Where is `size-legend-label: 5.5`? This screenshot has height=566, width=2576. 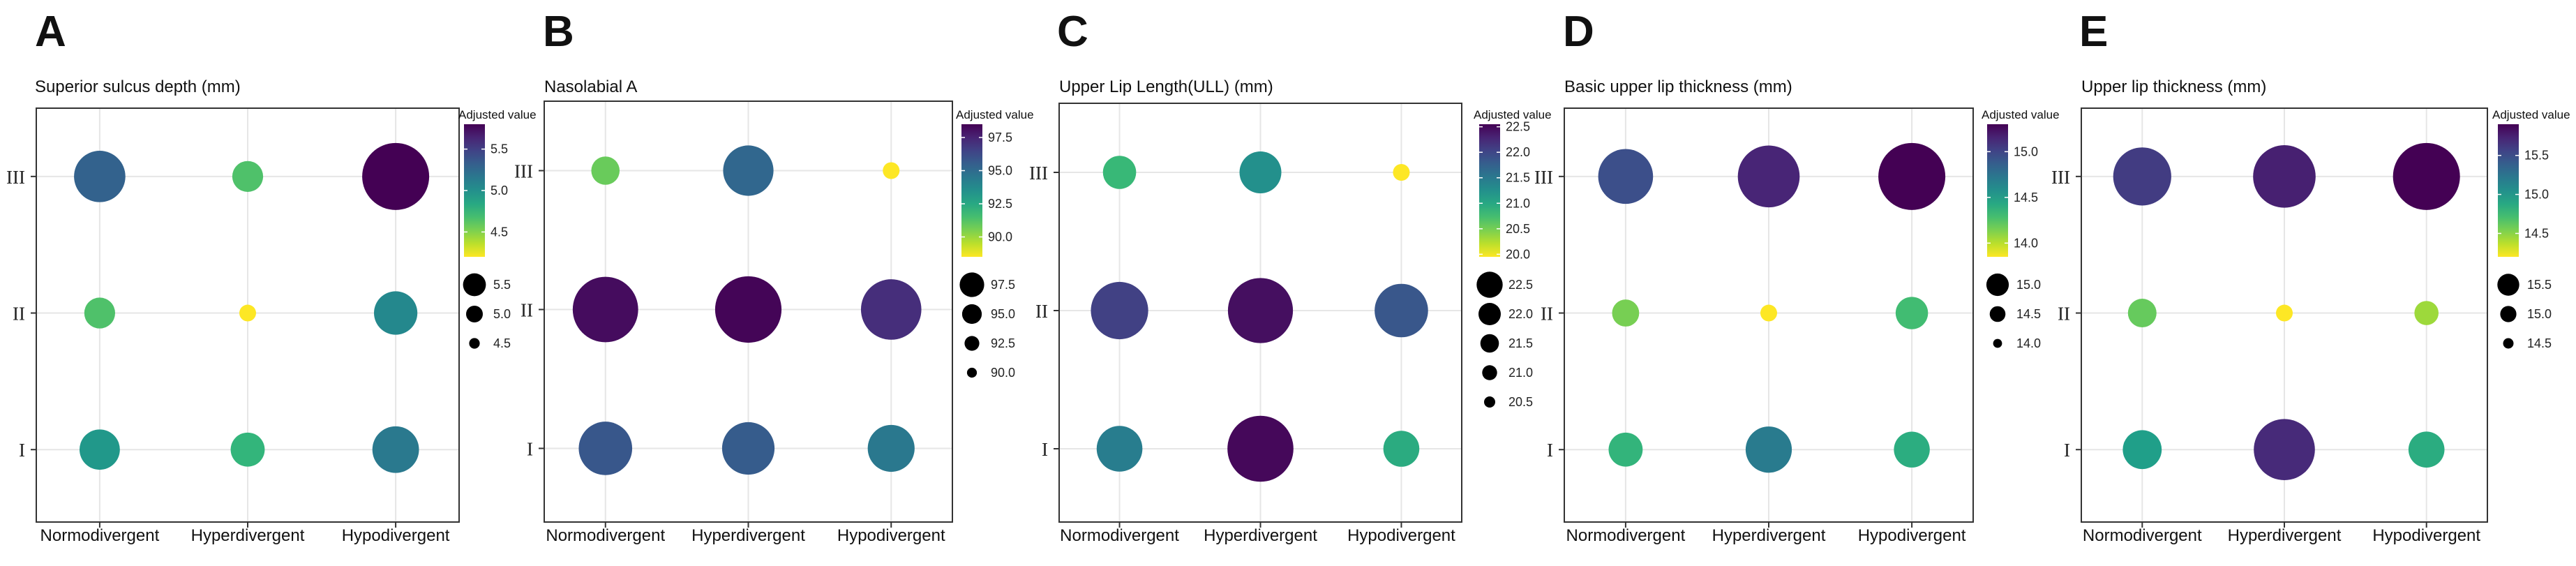
size-legend-label: 5.5 is located at coordinates (502, 285).